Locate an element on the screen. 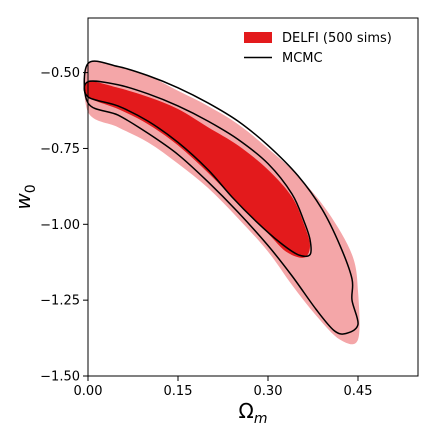  legend-swatch-delfi is located at coordinates (258, 37).